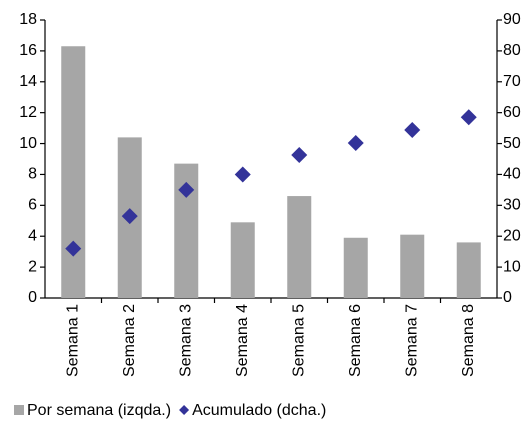 This screenshot has height=433, width=532. Describe the element at coordinates (99, 410) in the screenshot. I see `legend-label: Por semana (izqda.)` at that location.